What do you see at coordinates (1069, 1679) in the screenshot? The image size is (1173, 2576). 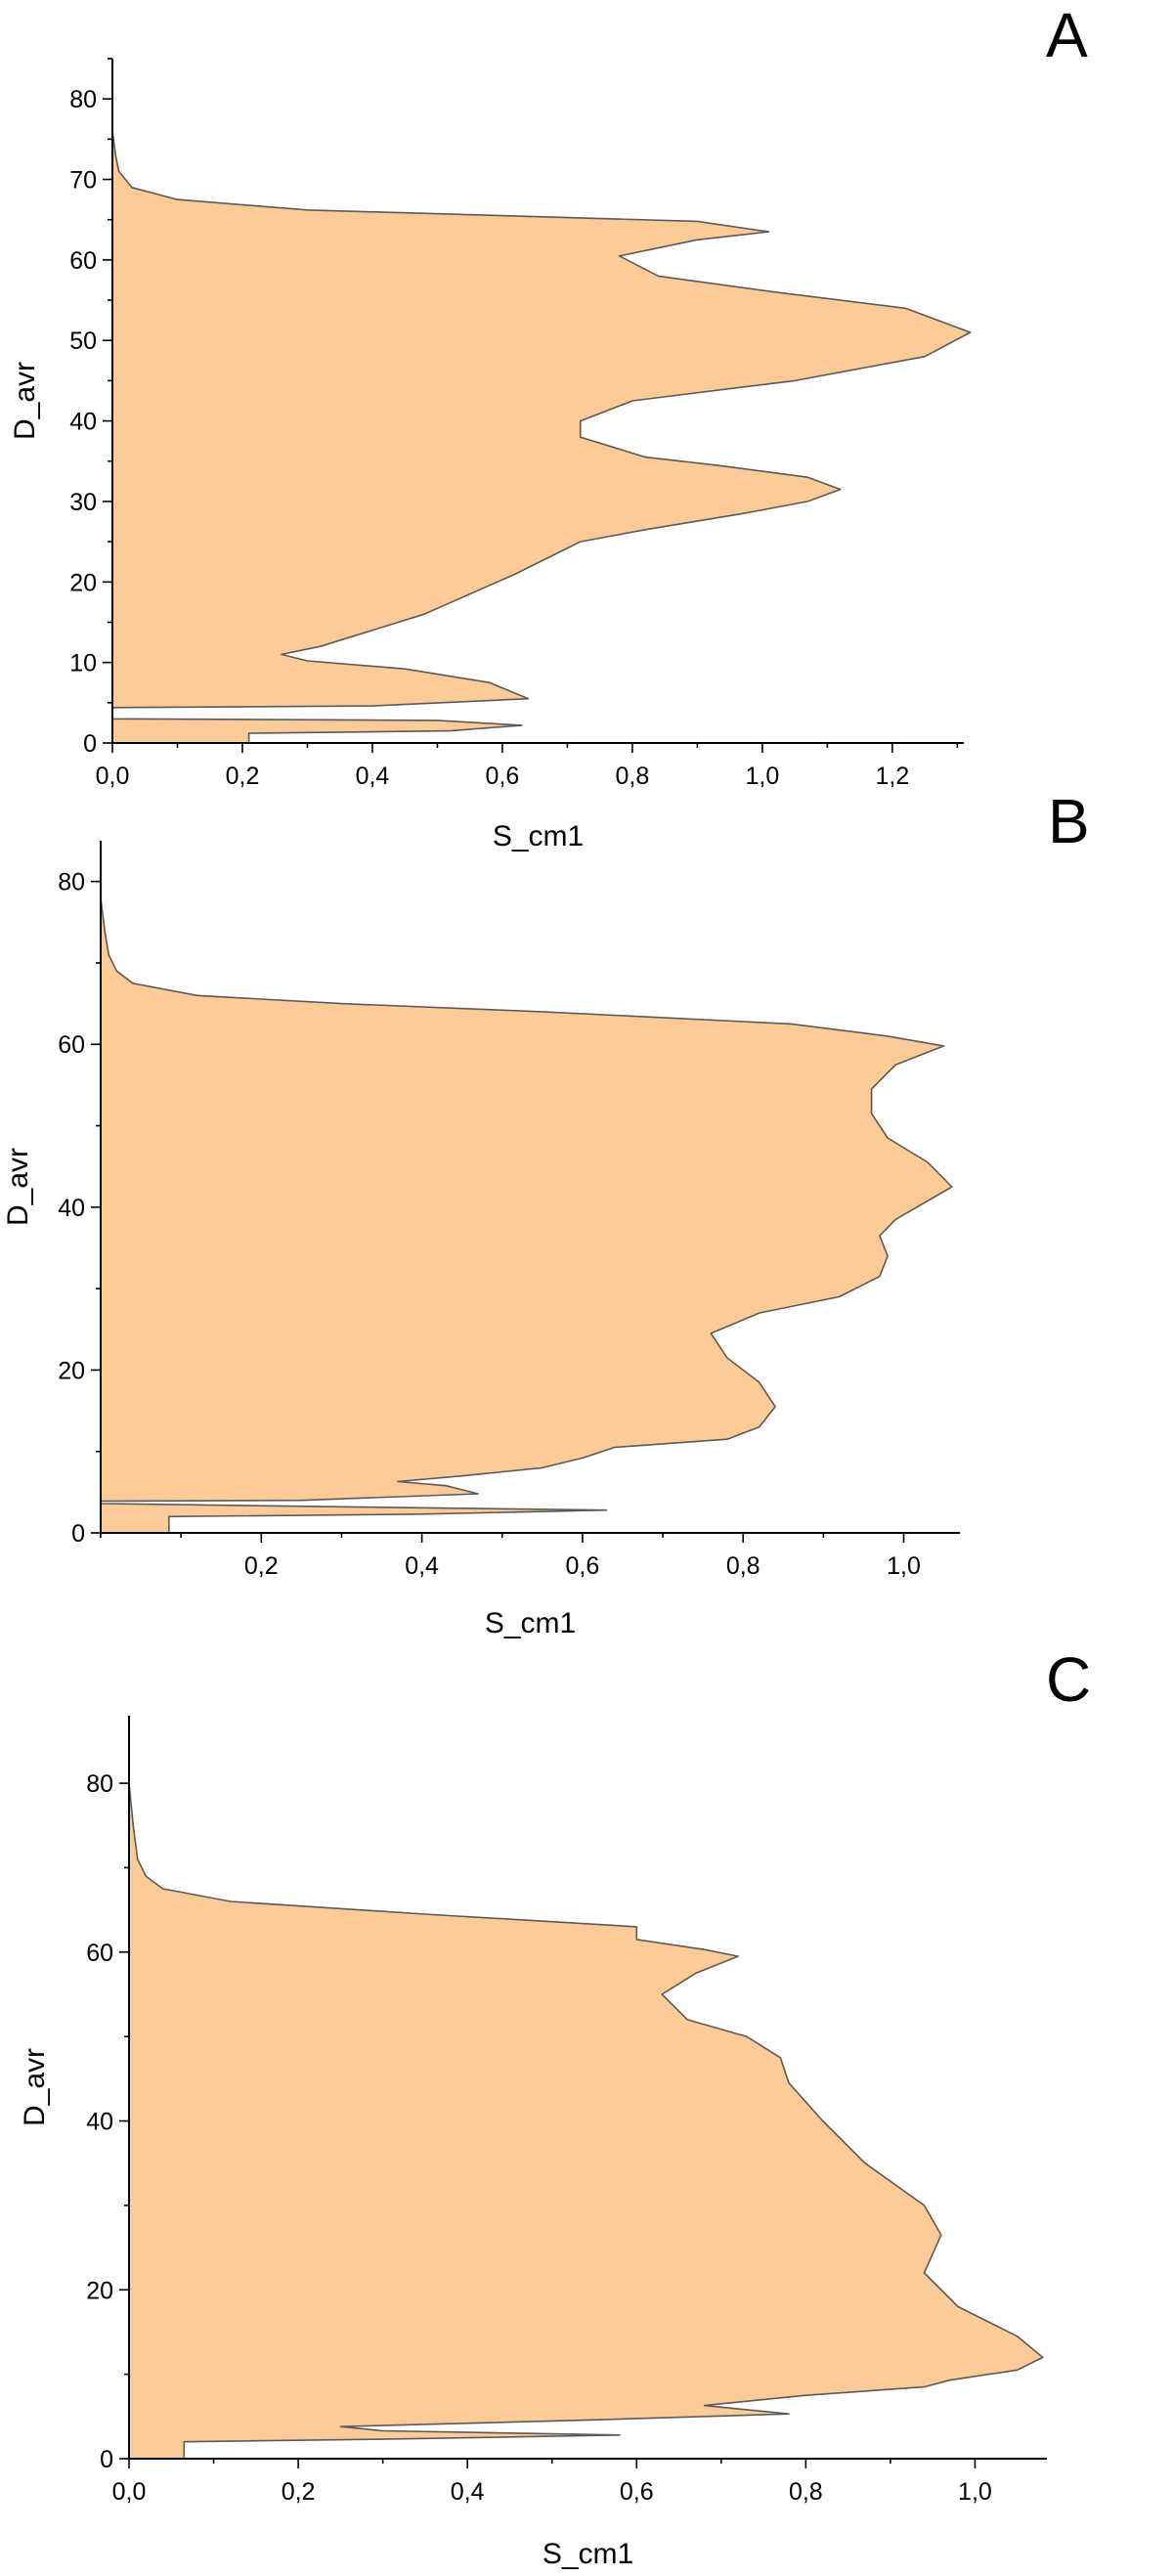 I see `panel-letter: C` at bounding box center [1069, 1679].